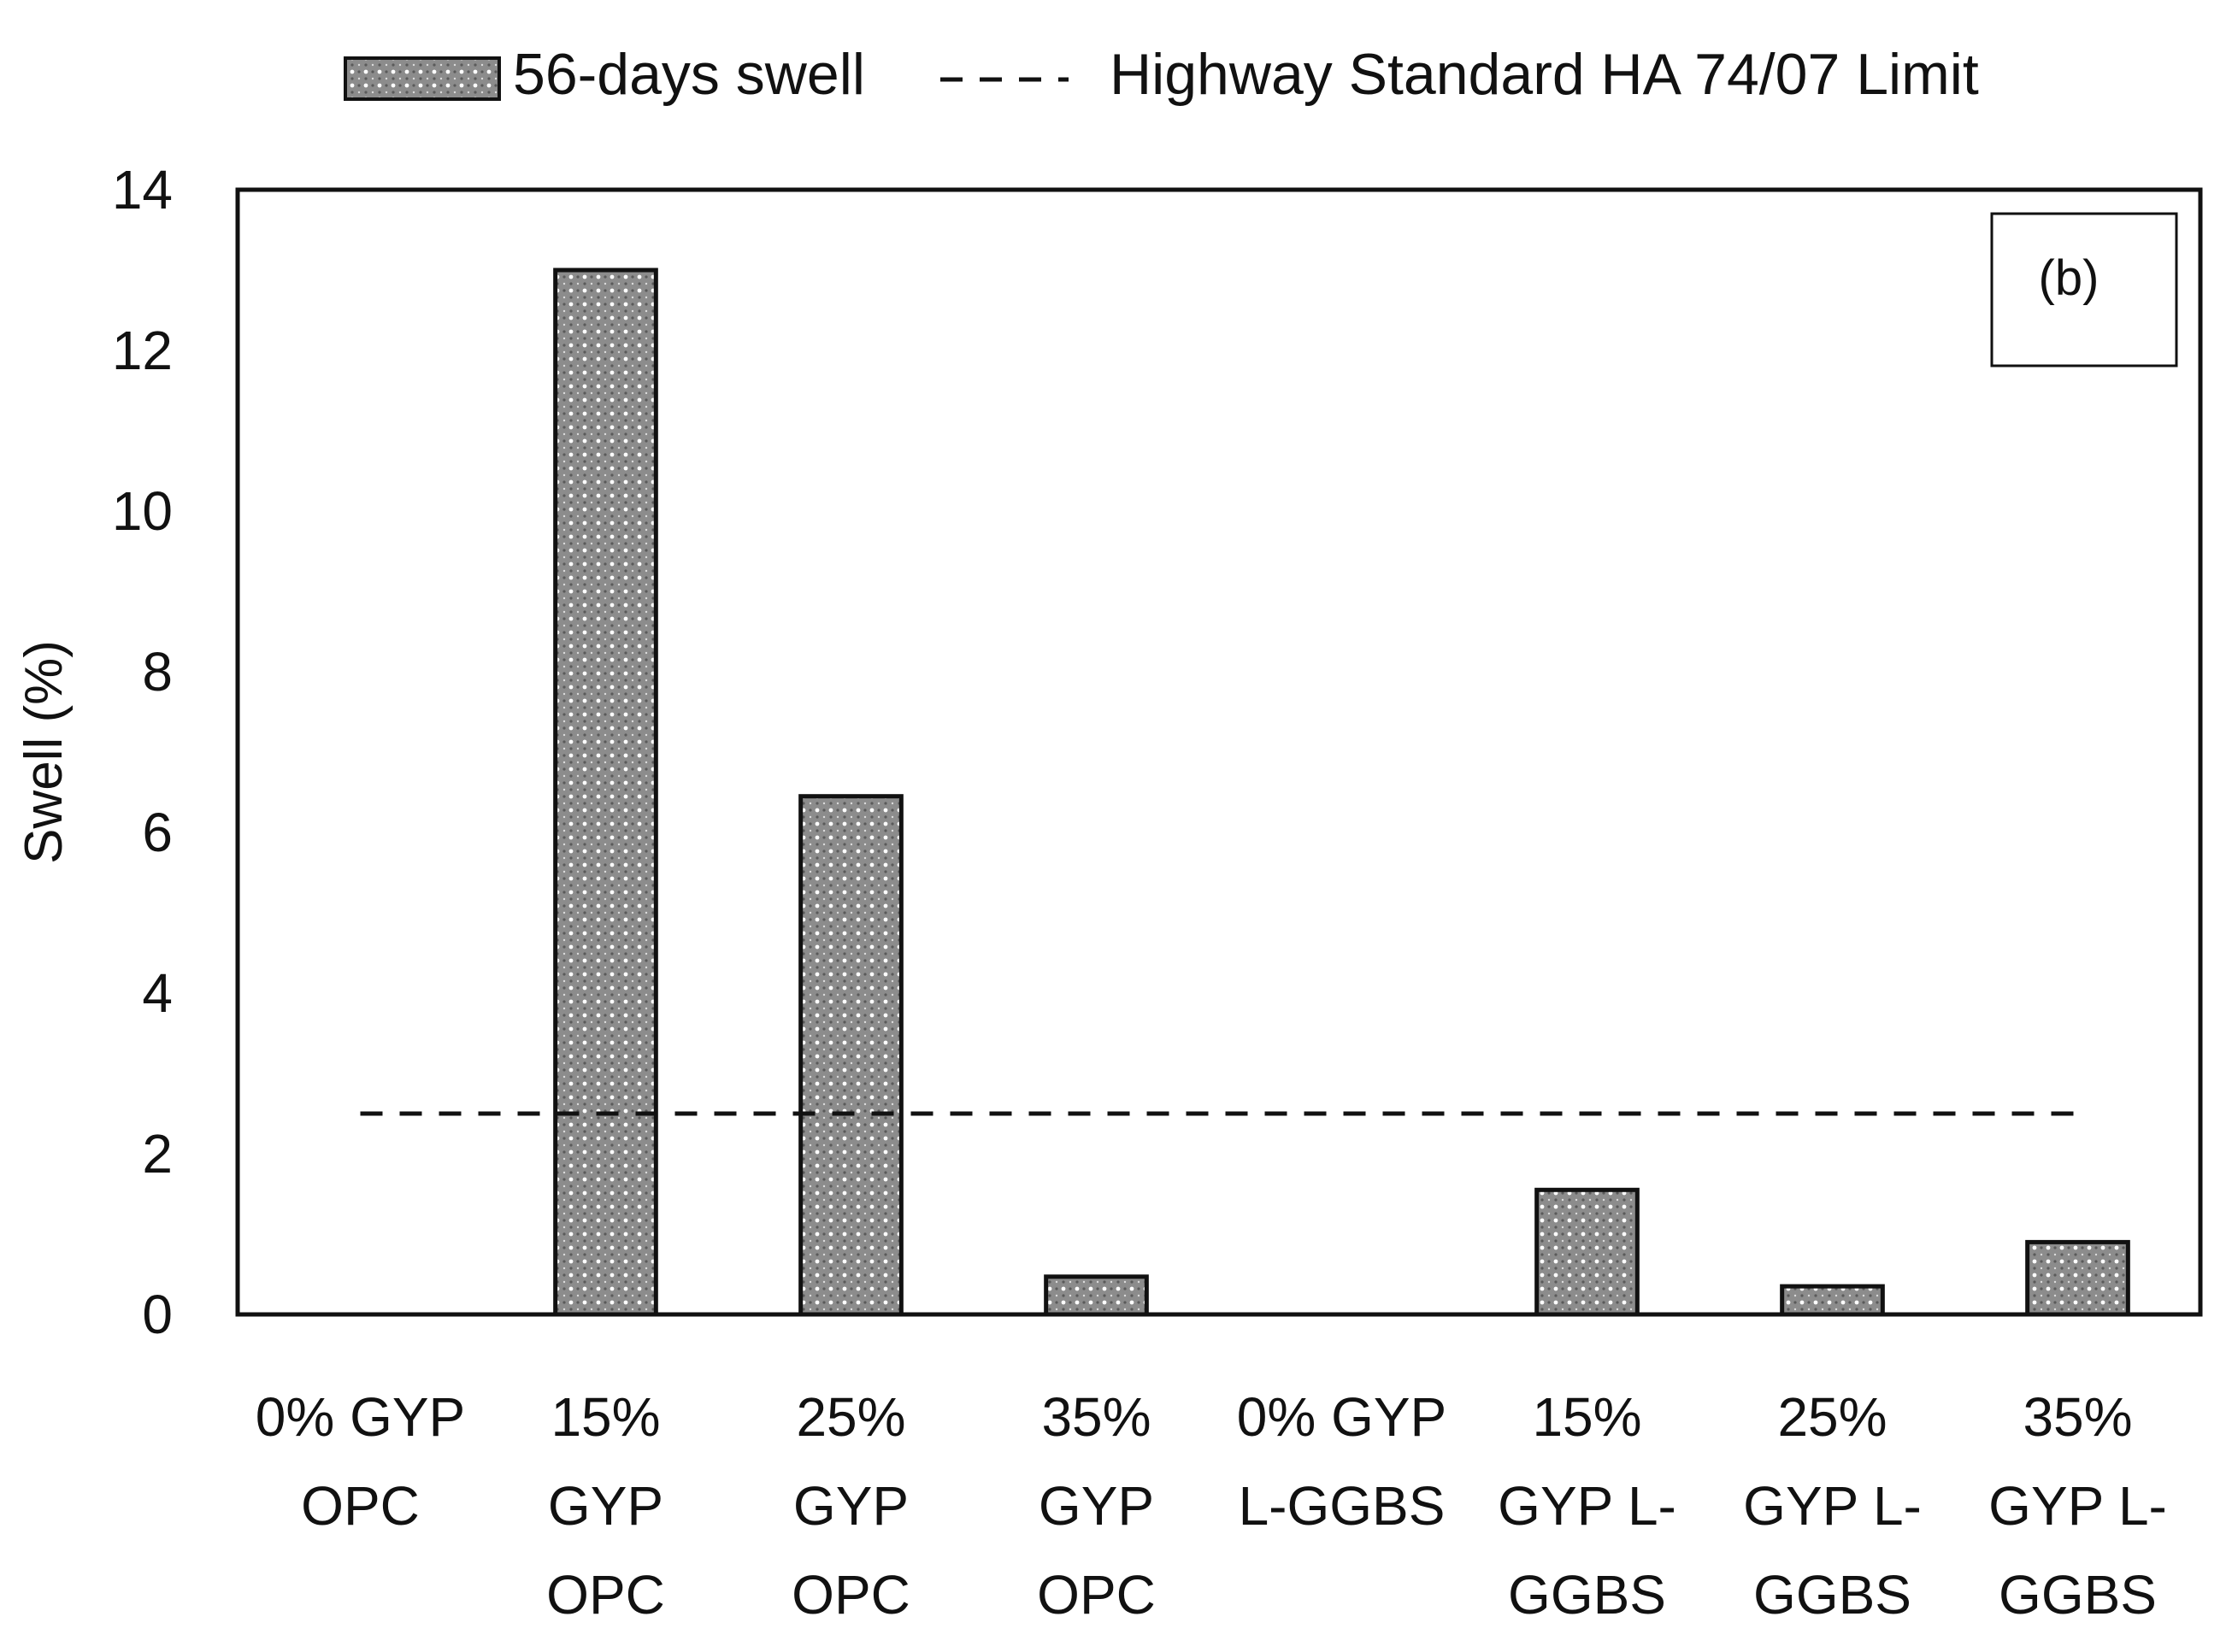 The height and width of the screenshot is (1652, 2232). I want to click on y-tick-label: 2, so click(157, 1154).